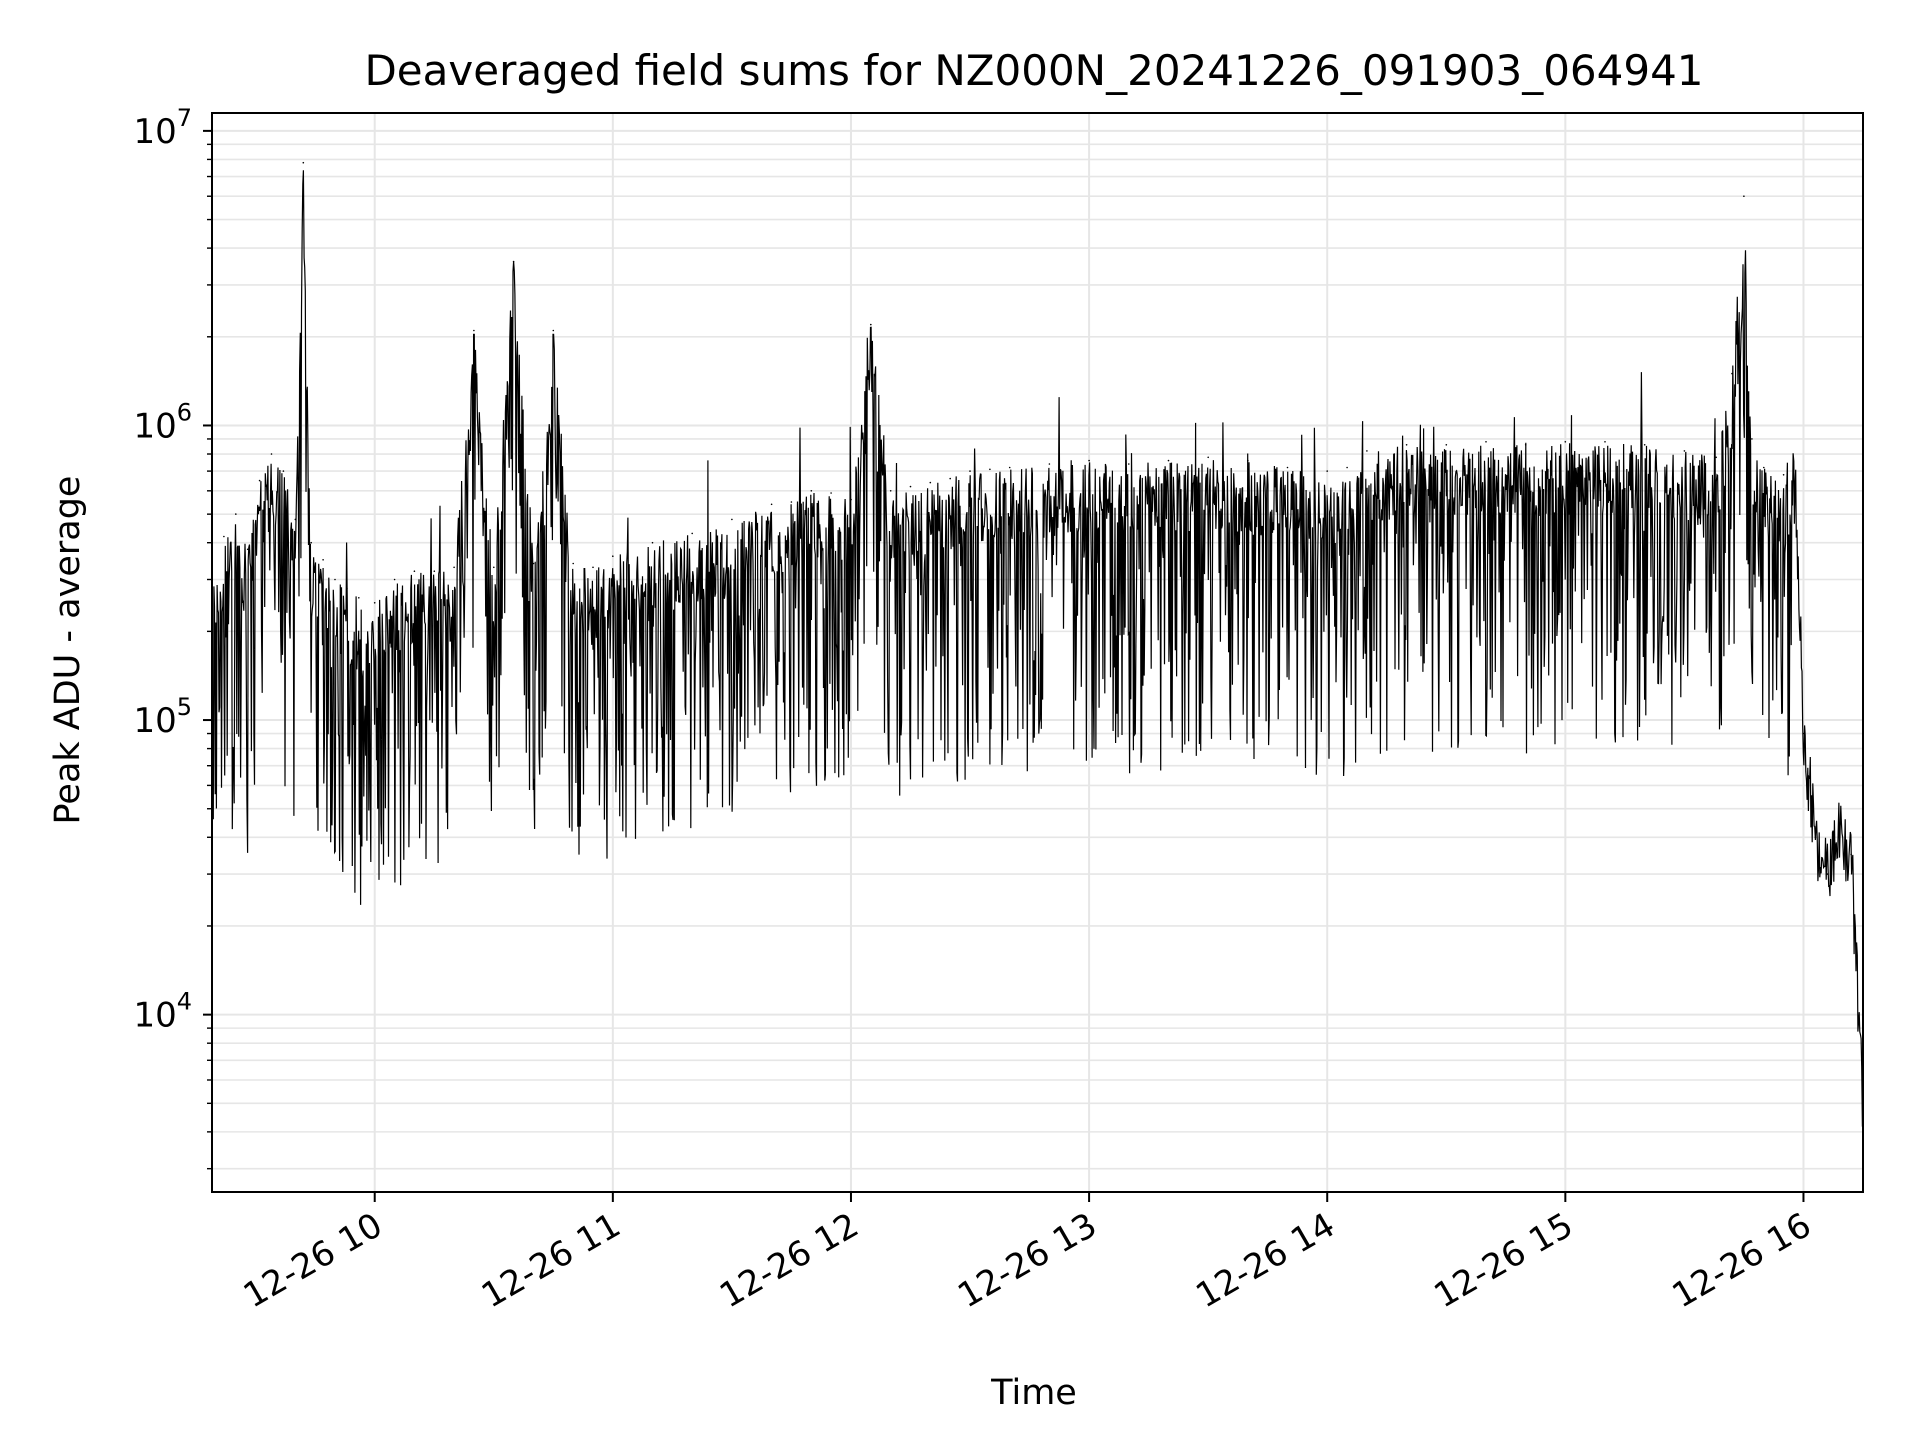 This screenshot has height=1440, width=1920. What do you see at coordinates (162, 128) in the screenshot?
I see `y-tick-label: 10⁷` at bounding box center [162, 128].